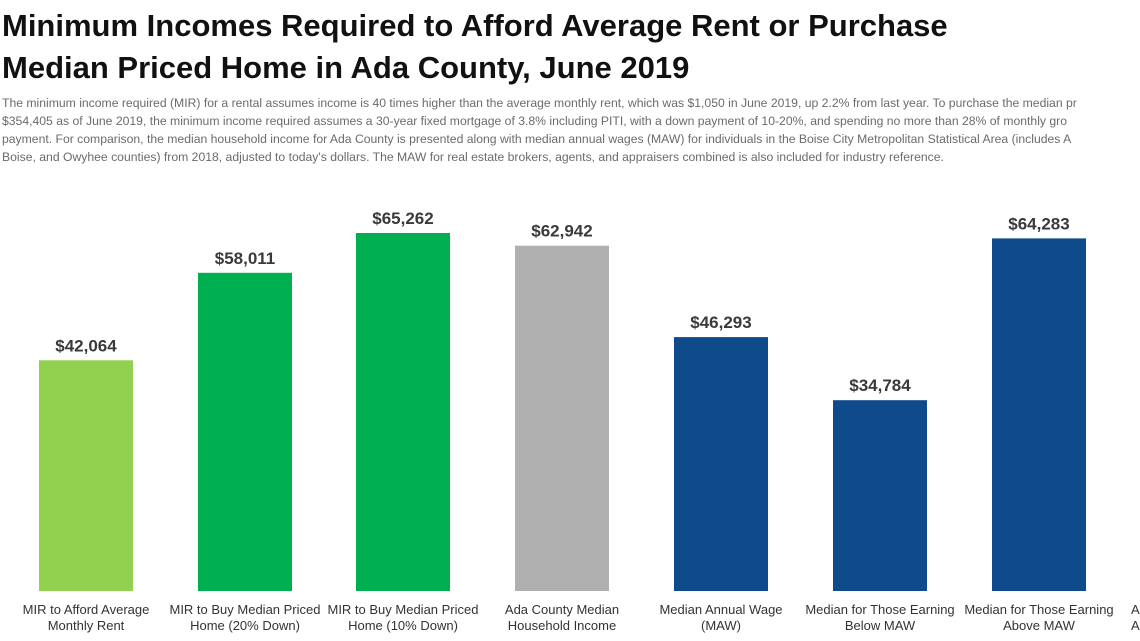 Image resolution: width=1140 pixels, height=641 pixels. I want to click on bar-value-label-6: $34,784, so click(880, 385).